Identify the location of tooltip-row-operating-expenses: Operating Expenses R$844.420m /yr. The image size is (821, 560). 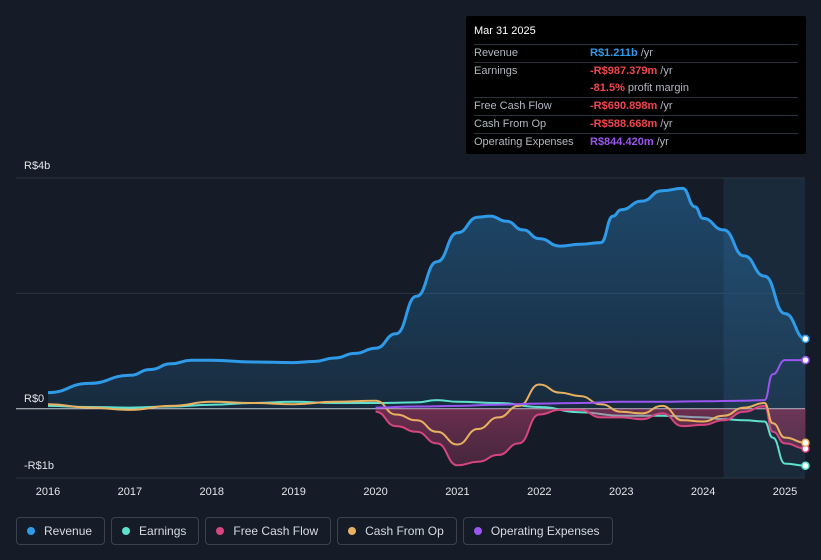
(636, 142).